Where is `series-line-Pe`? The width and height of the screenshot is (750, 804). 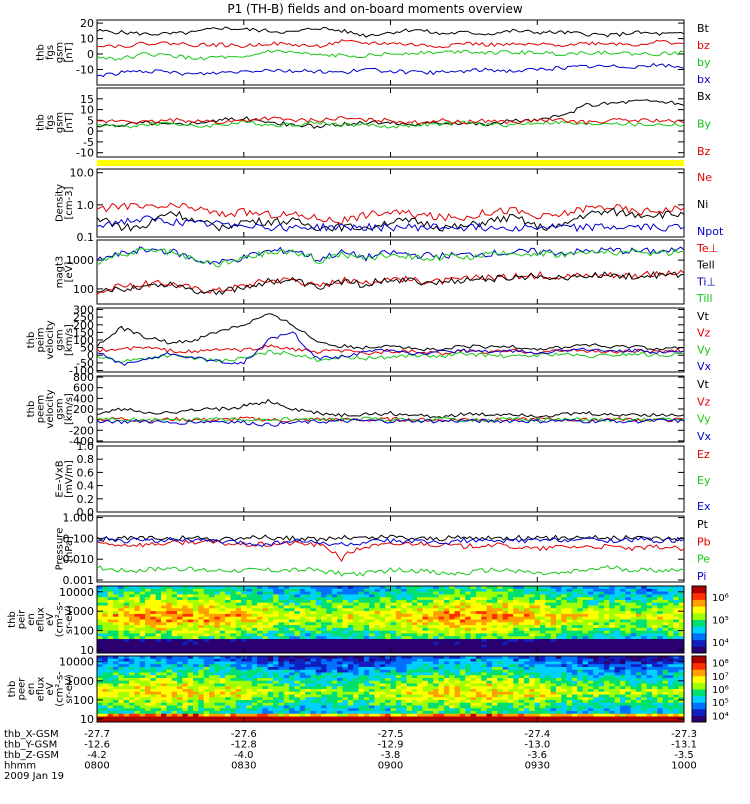
series-line-Pe is located at coordinates (390, 571).